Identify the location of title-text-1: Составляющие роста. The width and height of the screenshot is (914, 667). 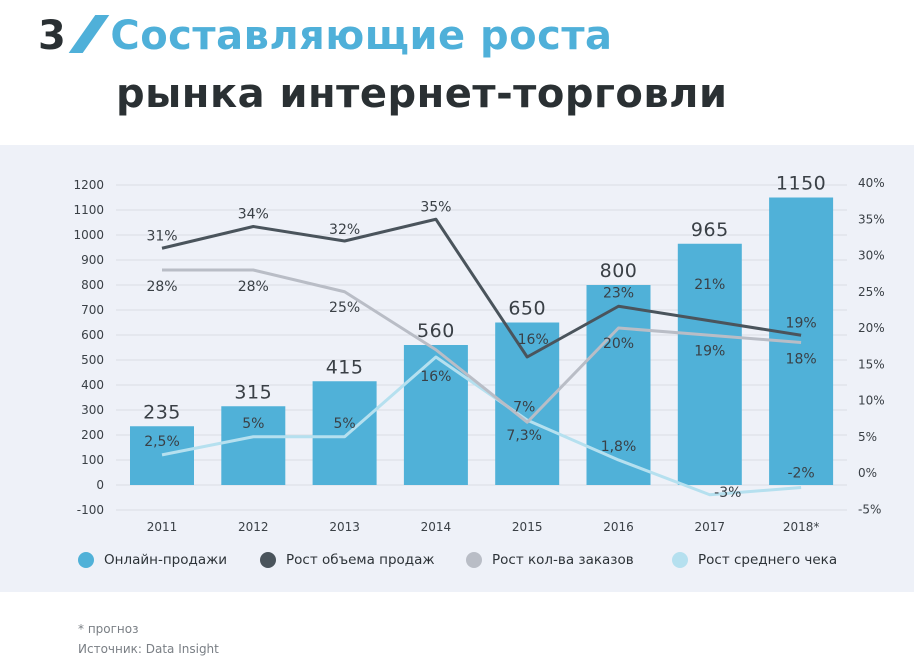
(361, 36).